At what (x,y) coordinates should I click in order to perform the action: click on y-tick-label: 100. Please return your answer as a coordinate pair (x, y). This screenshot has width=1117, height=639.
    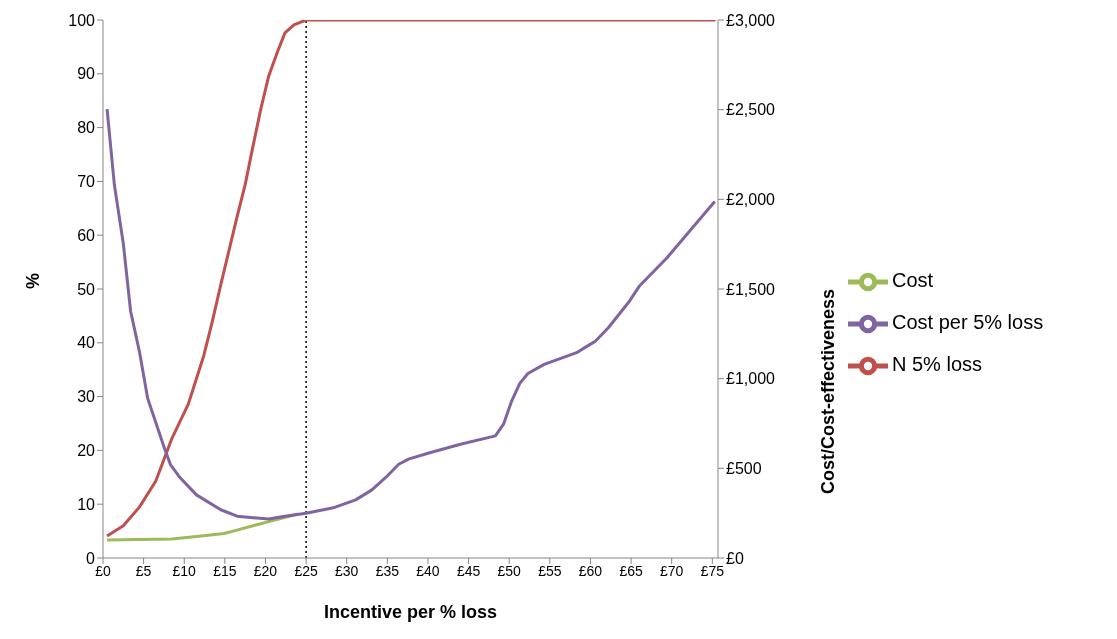
    Looking at the image, I should click on (82, 20).